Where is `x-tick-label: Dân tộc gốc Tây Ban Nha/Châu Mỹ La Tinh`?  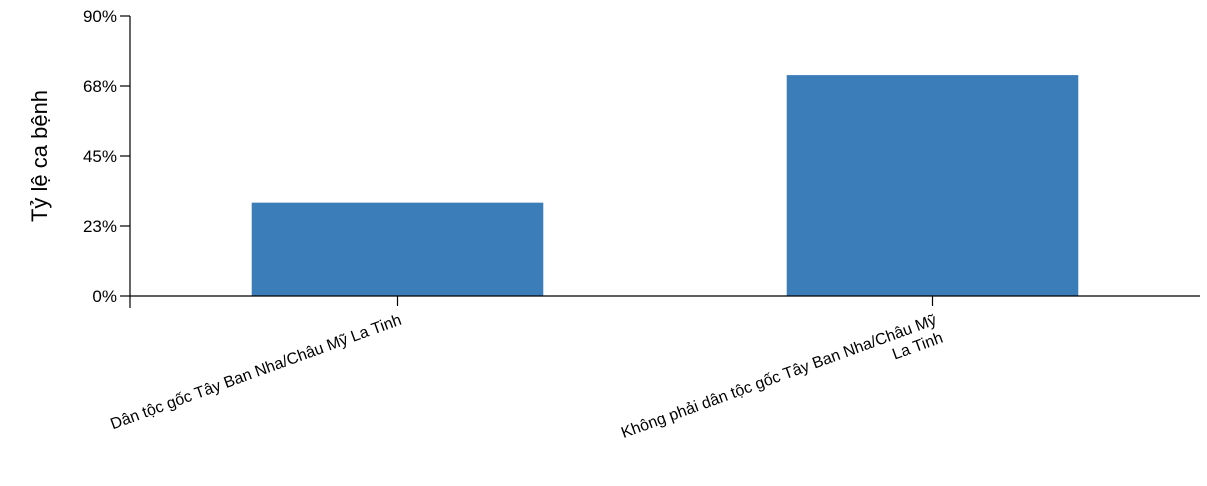
x-tick-label: Dân tộc gốc Tây Ban Nha/Châu Mỹ La Tinh is located at coordinates (256, 372).